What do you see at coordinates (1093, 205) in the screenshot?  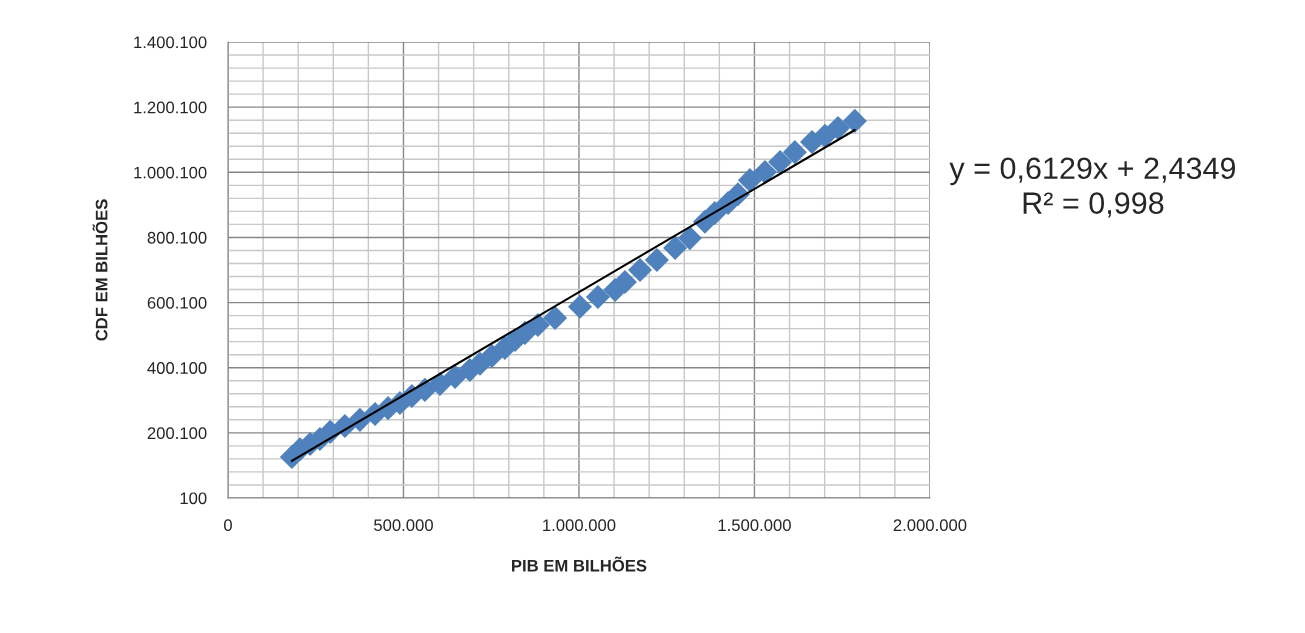 I see `text: R² = 0,998` at bounding box center [1093, 205].